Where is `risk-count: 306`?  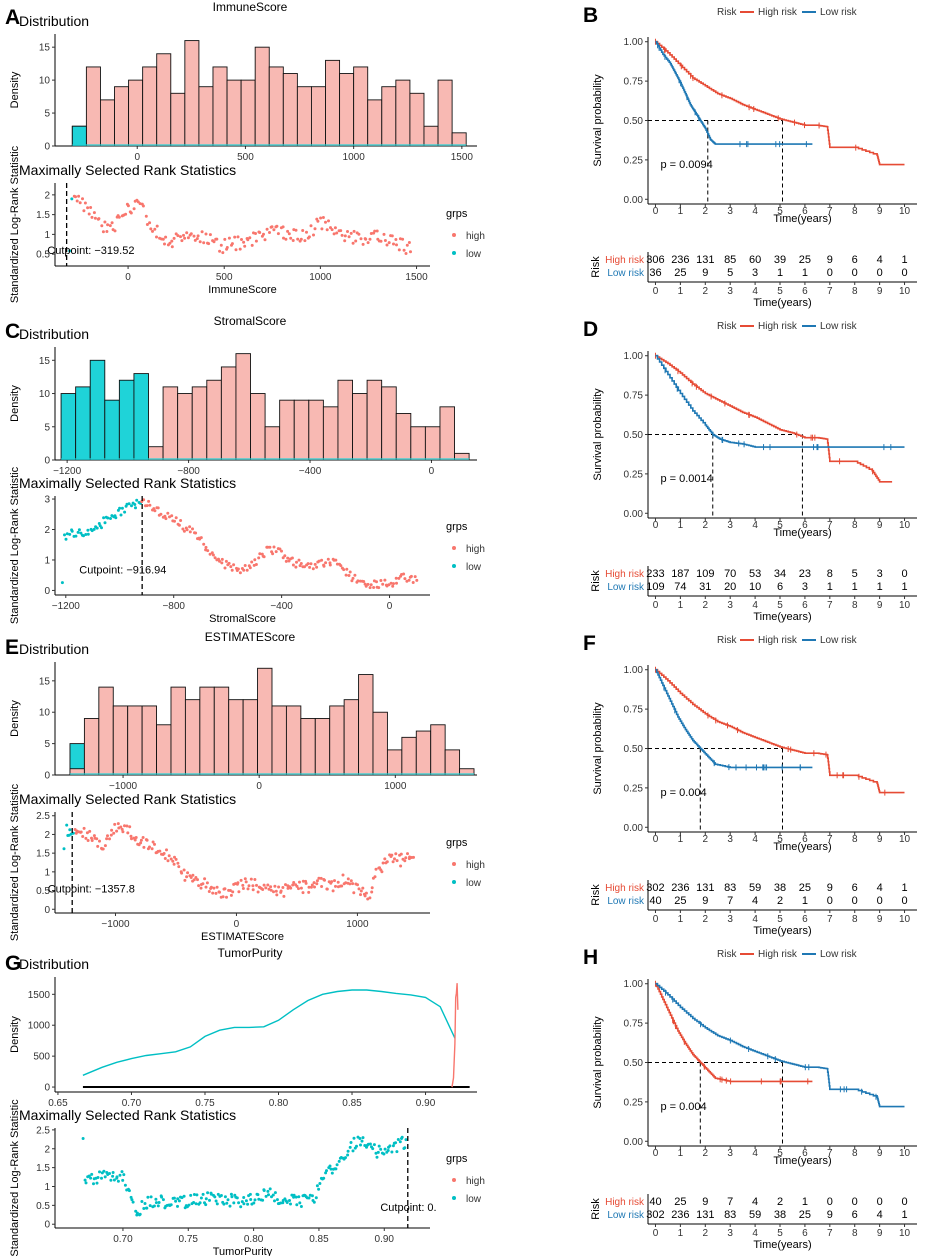
risk-count: 306 is located at coordinates (655, 260).